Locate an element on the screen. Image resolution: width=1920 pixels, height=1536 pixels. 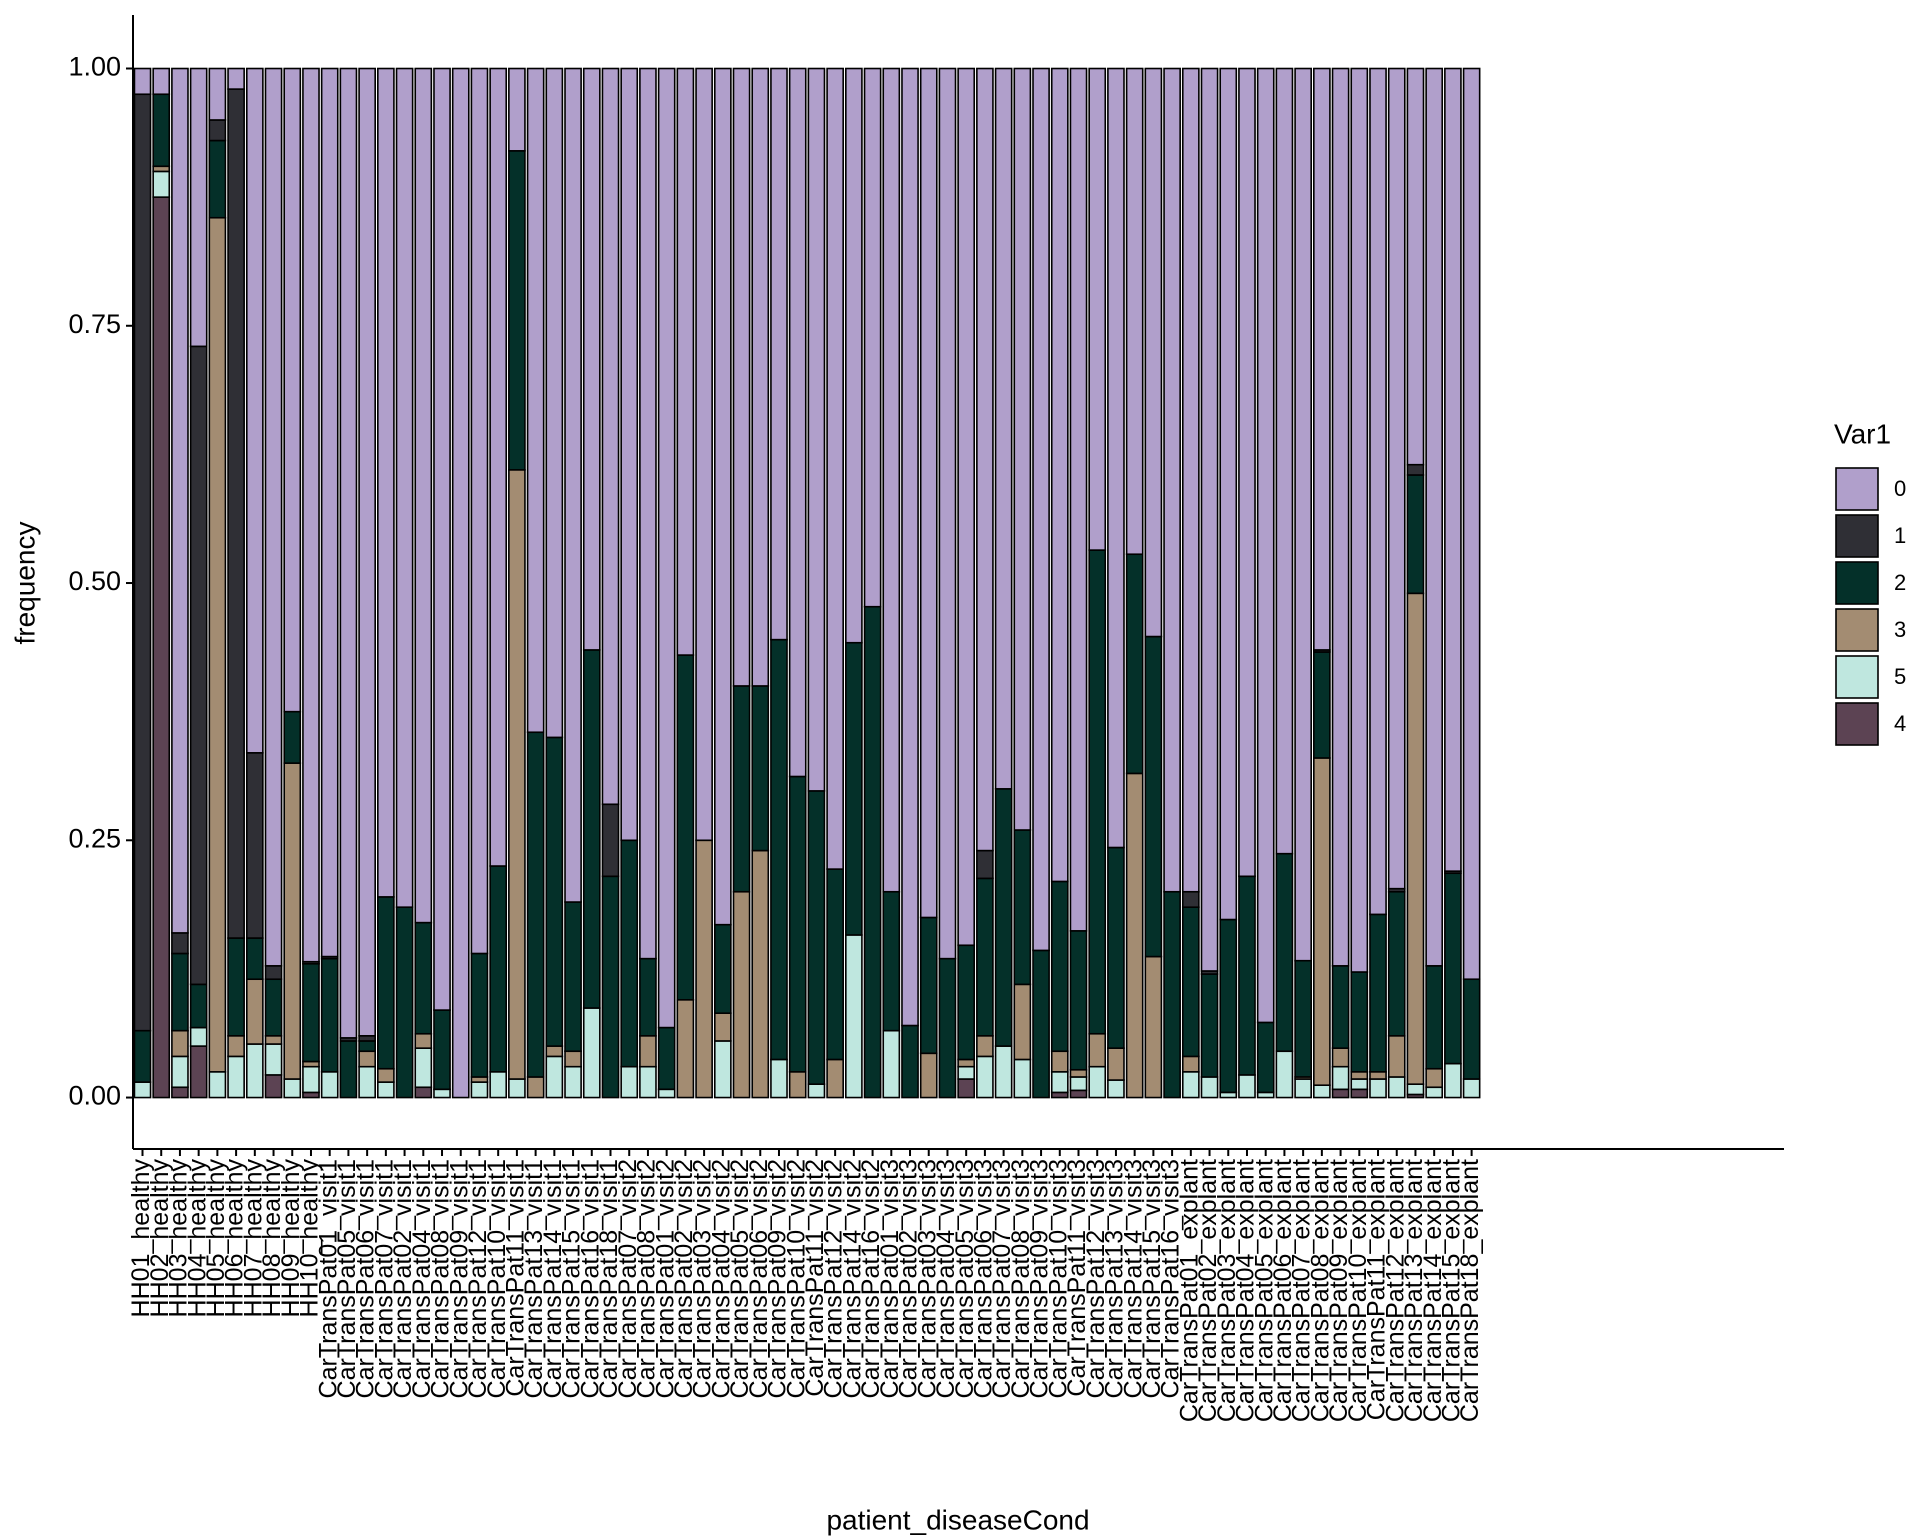
x-tick-label: CarTransPat05_visit3 is located at coordinates (965, 1278).